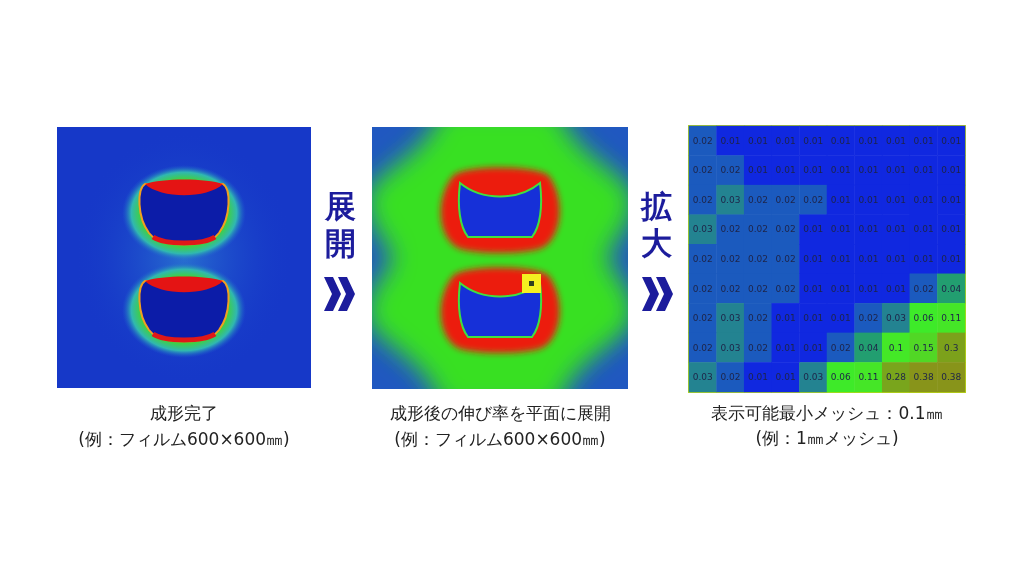 Image resolution: width=1024 pixels, height=576 pixels. Describe the element at coordinates (340, 225) in the screenshot. I see `text: 展開` at that location.